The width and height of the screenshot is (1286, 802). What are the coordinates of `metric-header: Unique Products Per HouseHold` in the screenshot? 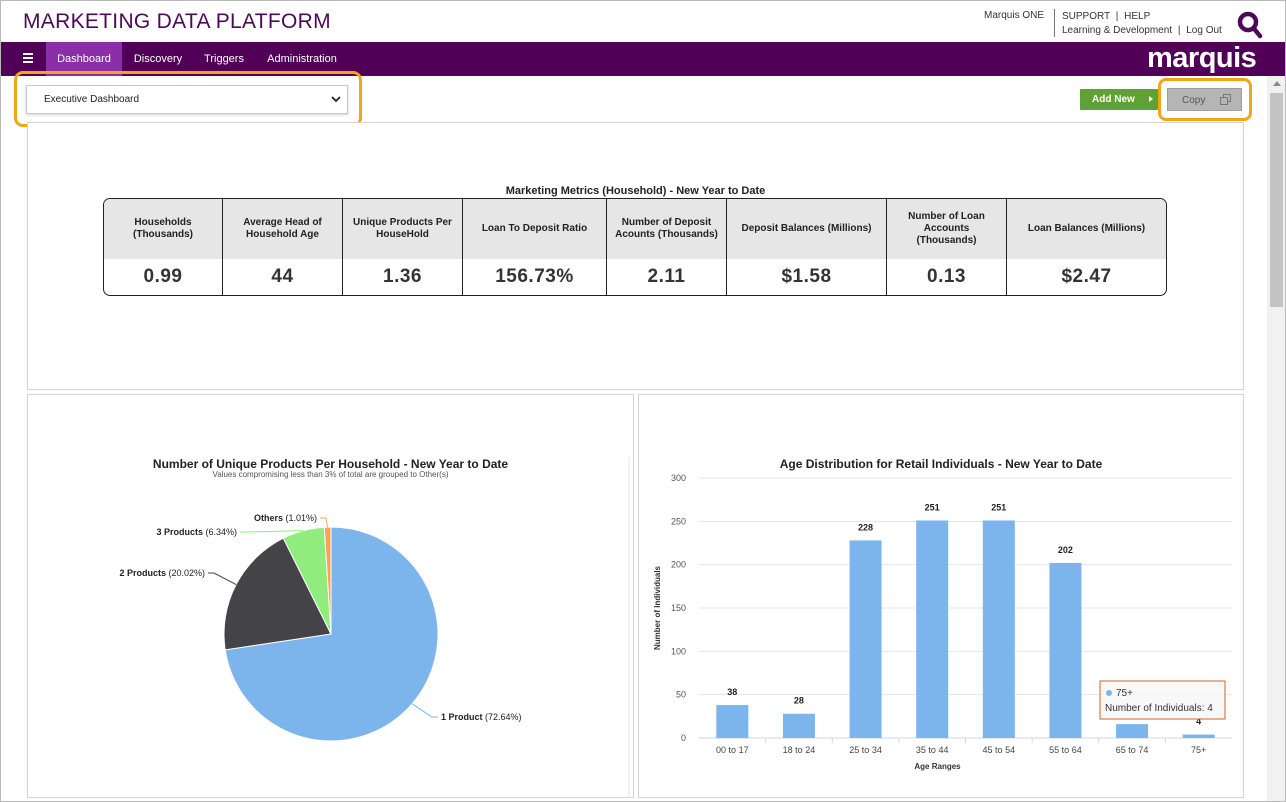 It's located at (402, 229).